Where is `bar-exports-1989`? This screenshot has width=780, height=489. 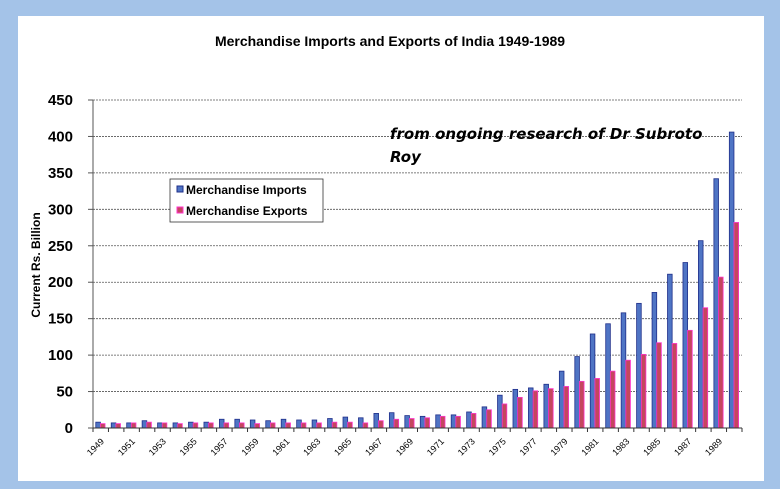 bar-exports-1989 is located at coordinates (721, 352).